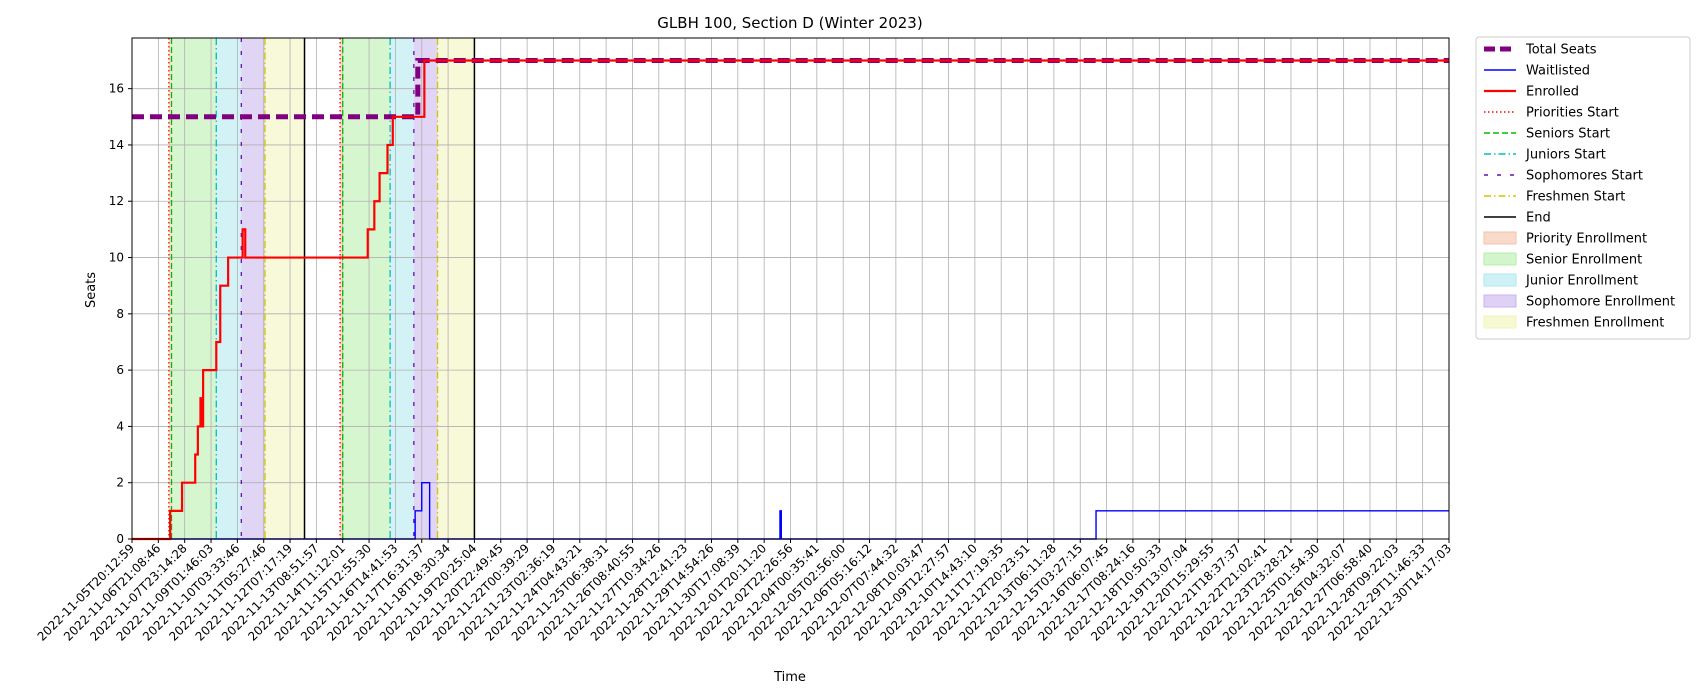  Describe the element at coordinates (120, 539) in the screenshot. I see `y-tick-label: 0` at that location.